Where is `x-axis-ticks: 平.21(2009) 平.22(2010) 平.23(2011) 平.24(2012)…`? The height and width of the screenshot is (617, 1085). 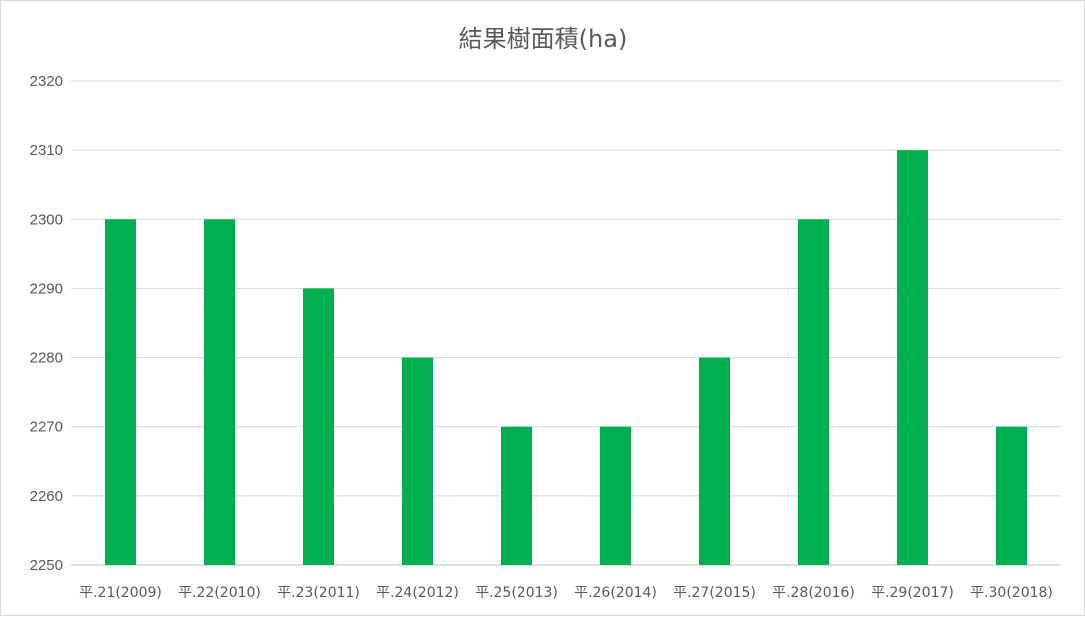 x-axis-ticks: 平.21(2009) 平.22(2010) 平.23(2011) 平.24(2012)… is located at coordinates (566, 593).